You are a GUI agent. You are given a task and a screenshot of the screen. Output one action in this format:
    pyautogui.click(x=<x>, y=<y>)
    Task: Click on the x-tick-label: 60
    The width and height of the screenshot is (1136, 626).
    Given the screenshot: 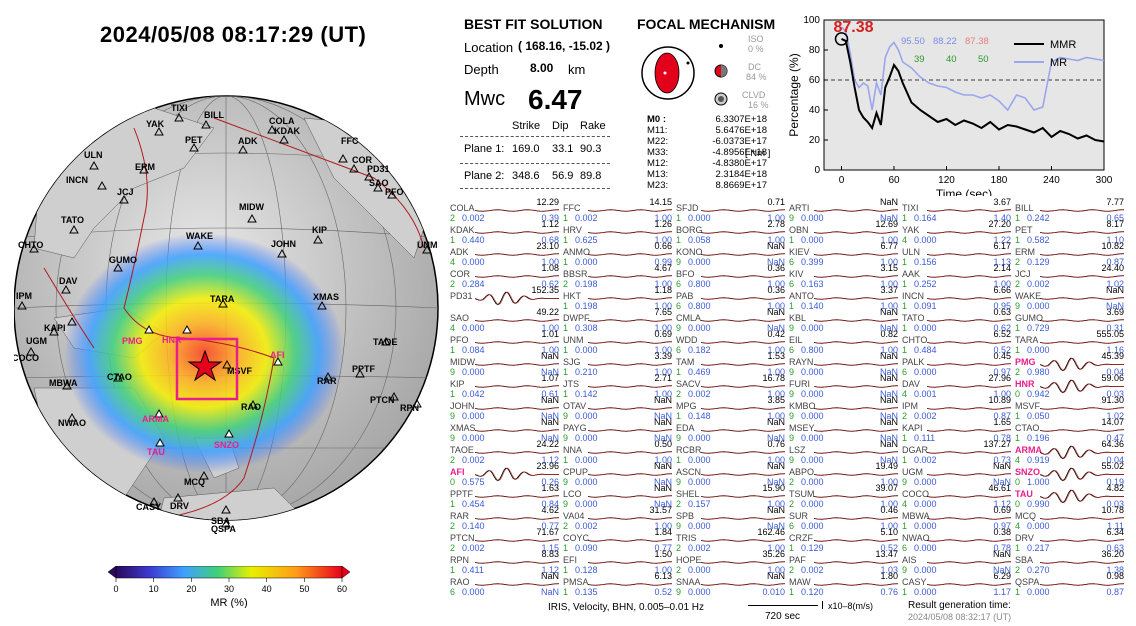 What is the action you would take?
    pyautogui.click(x=894, y=180)
    